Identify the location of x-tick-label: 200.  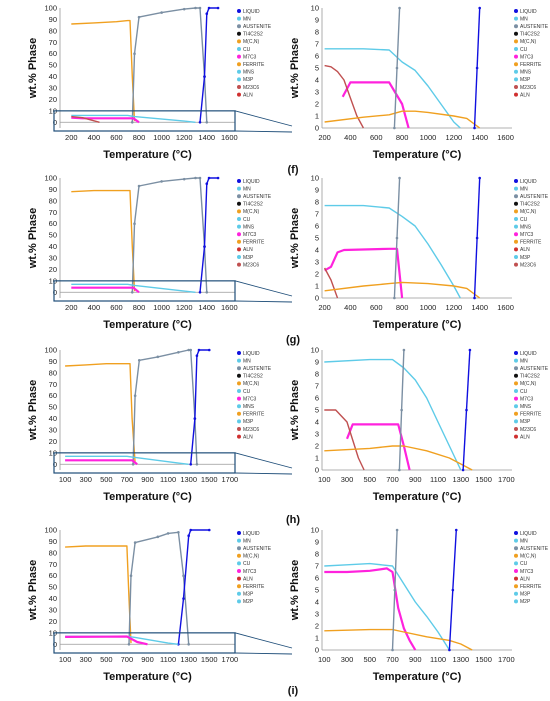
(324, 307).